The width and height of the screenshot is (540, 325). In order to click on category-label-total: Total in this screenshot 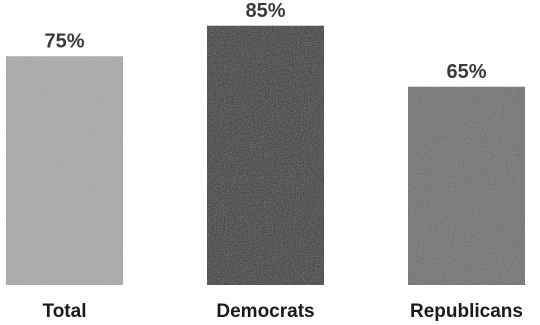, I will do `click(65, 311)`.